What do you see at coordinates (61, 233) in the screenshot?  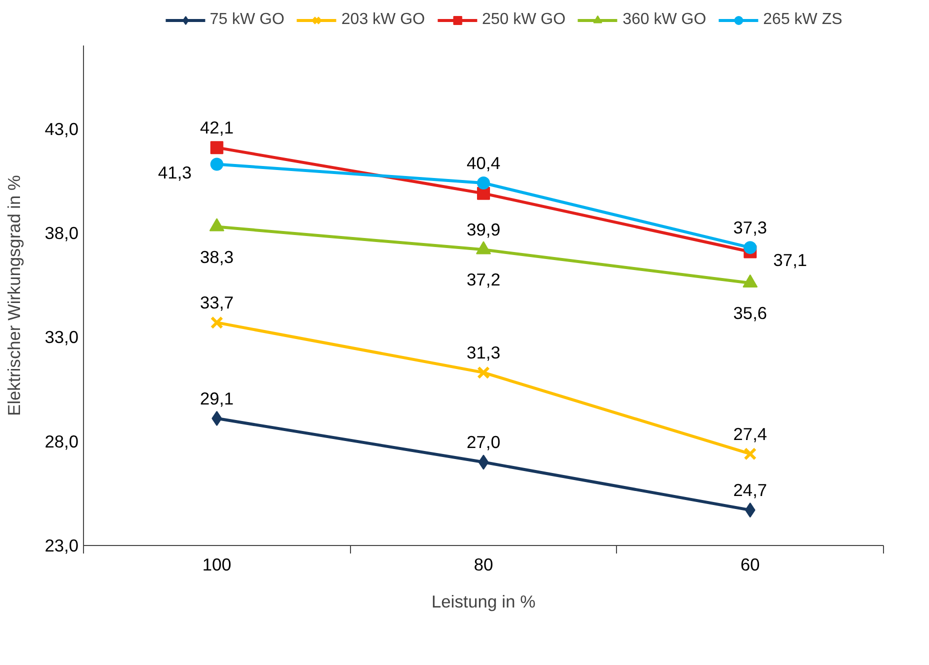 I see `y-tick-label: 38,0` at bounding box center [61, 233].